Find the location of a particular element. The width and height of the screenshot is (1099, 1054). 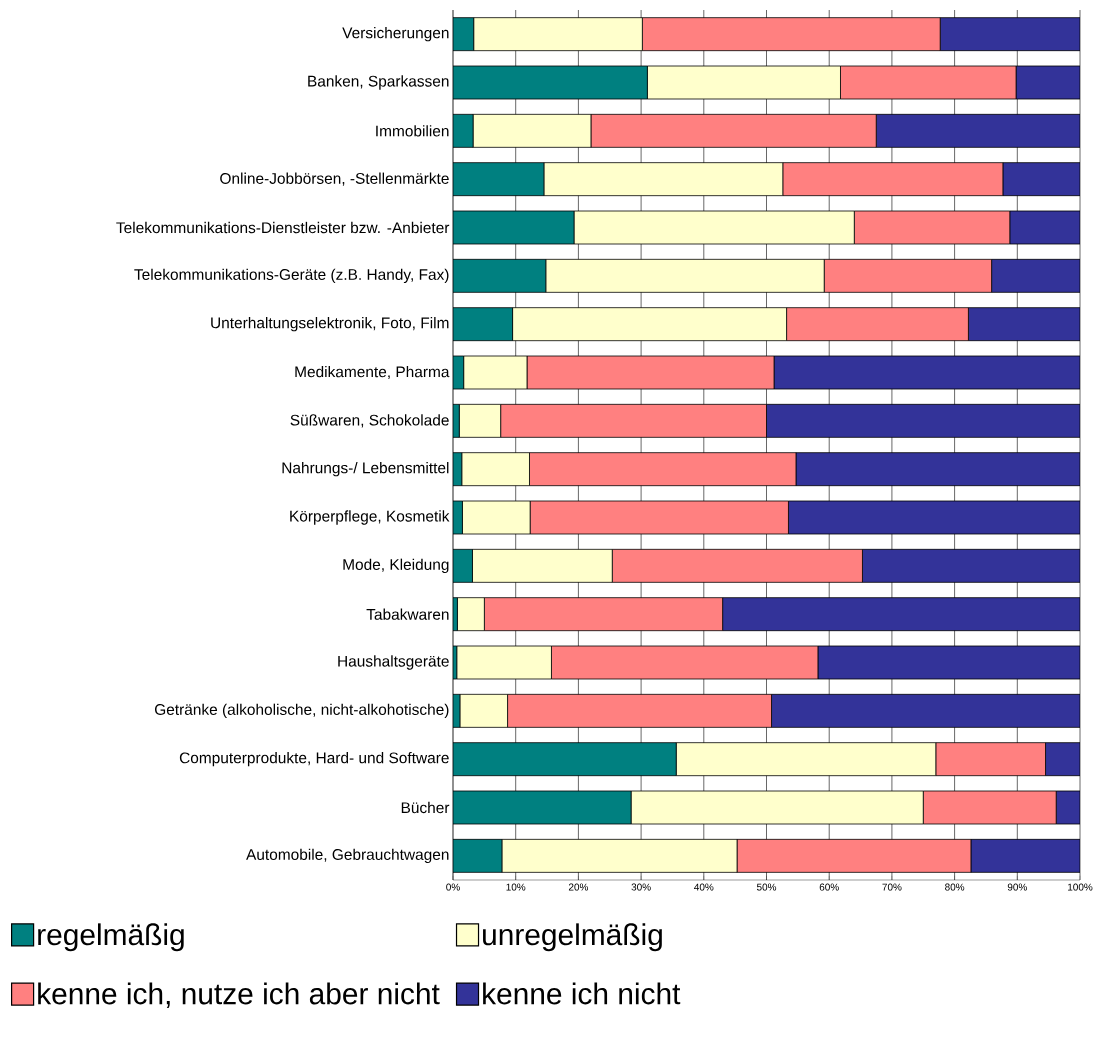

y-tick-label: Süßwaren, Schokolade is located at coordinates (369, 421).